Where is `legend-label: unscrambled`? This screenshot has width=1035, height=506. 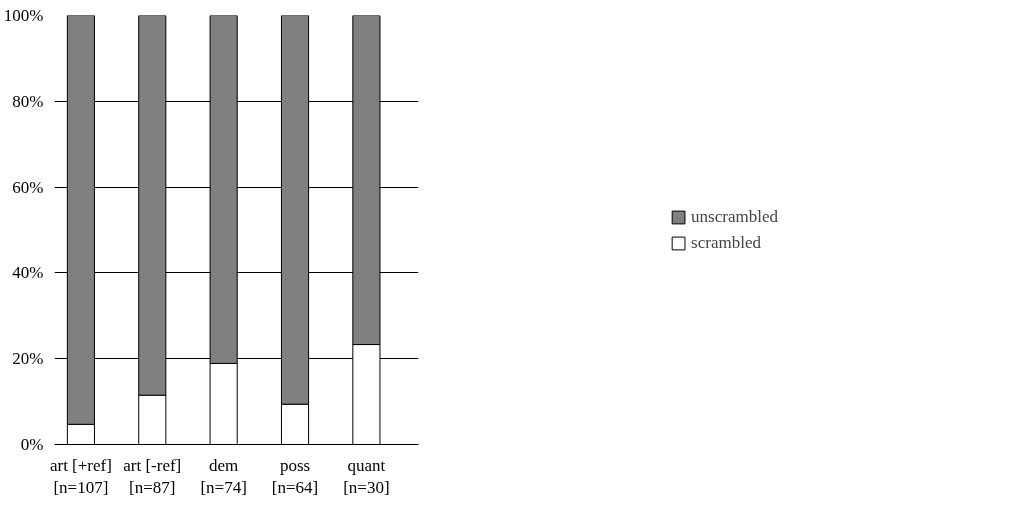 legend-label: unscrambled is located at coordinates (734, 216).